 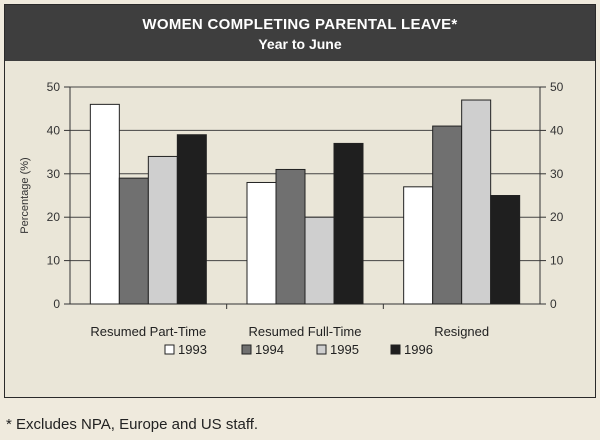 I want to click on y-tick-label-left: 30, so click(x=54, y=174).